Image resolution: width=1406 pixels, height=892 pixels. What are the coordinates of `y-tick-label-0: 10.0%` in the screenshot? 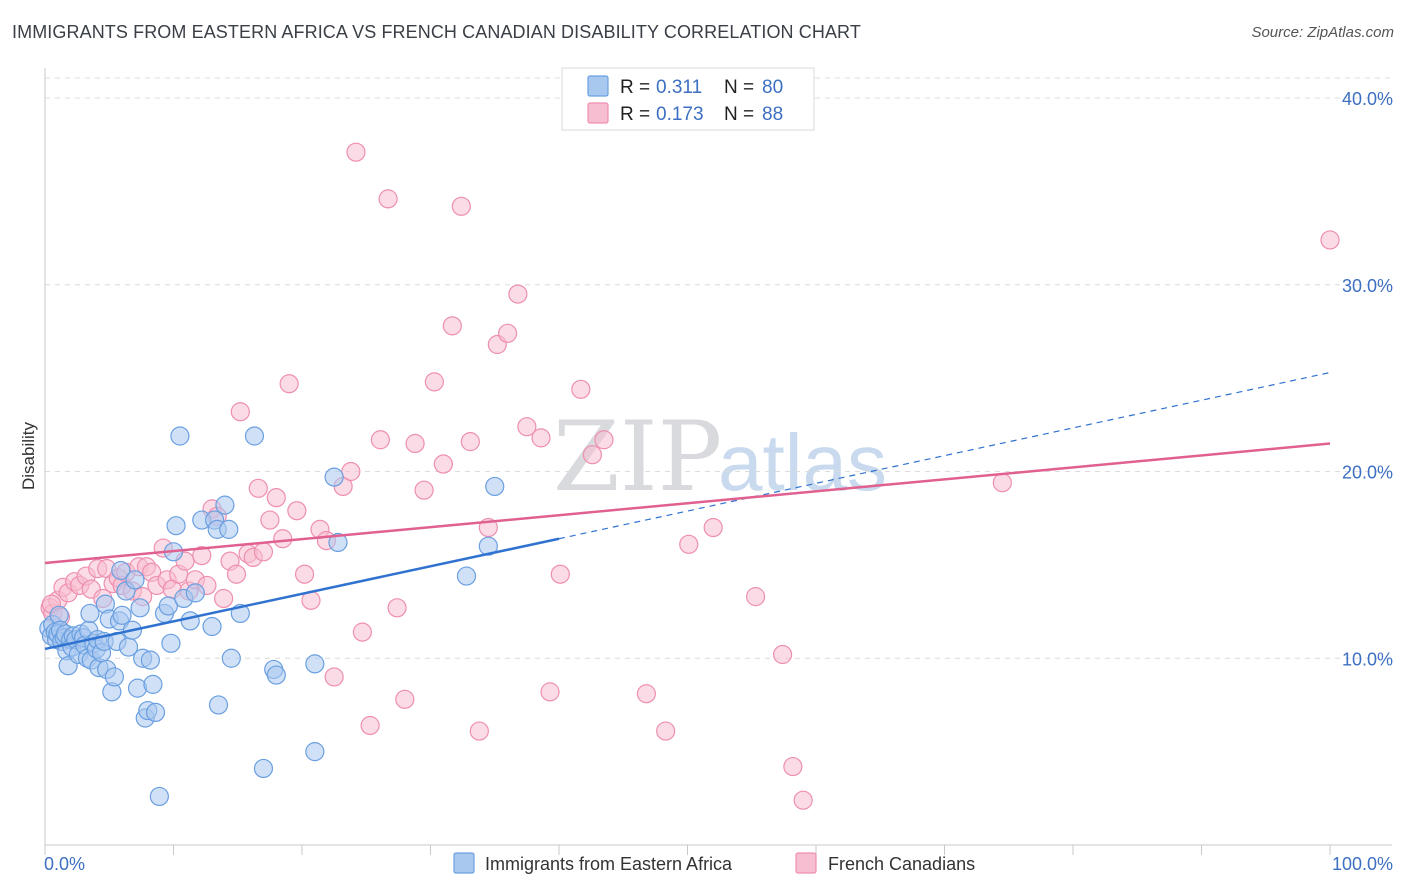 It's located at (1367, 659).